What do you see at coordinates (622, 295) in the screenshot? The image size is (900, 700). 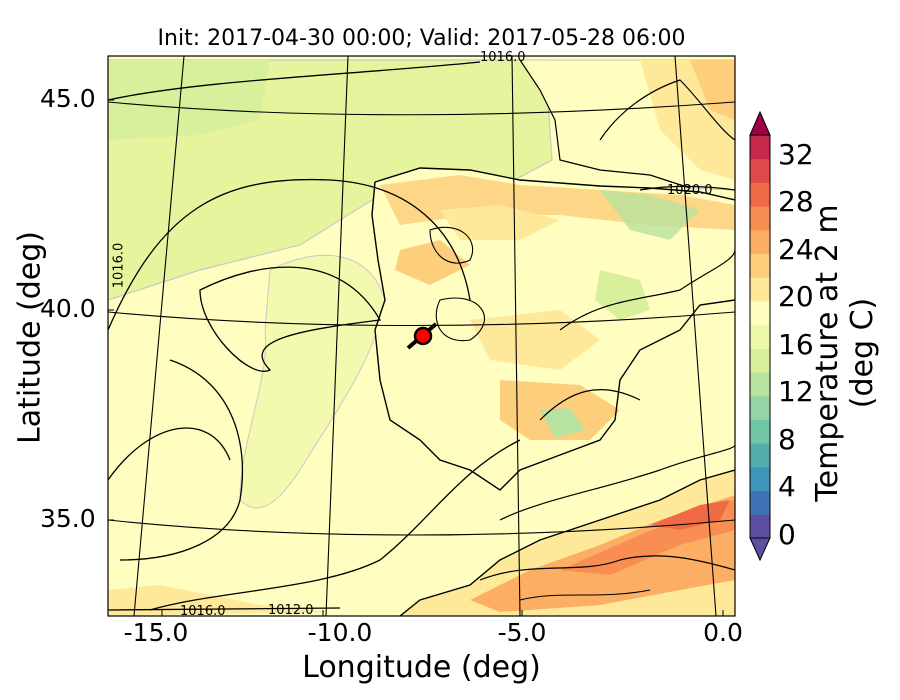 I see `iberian-range` at bounding box center [622, 295].